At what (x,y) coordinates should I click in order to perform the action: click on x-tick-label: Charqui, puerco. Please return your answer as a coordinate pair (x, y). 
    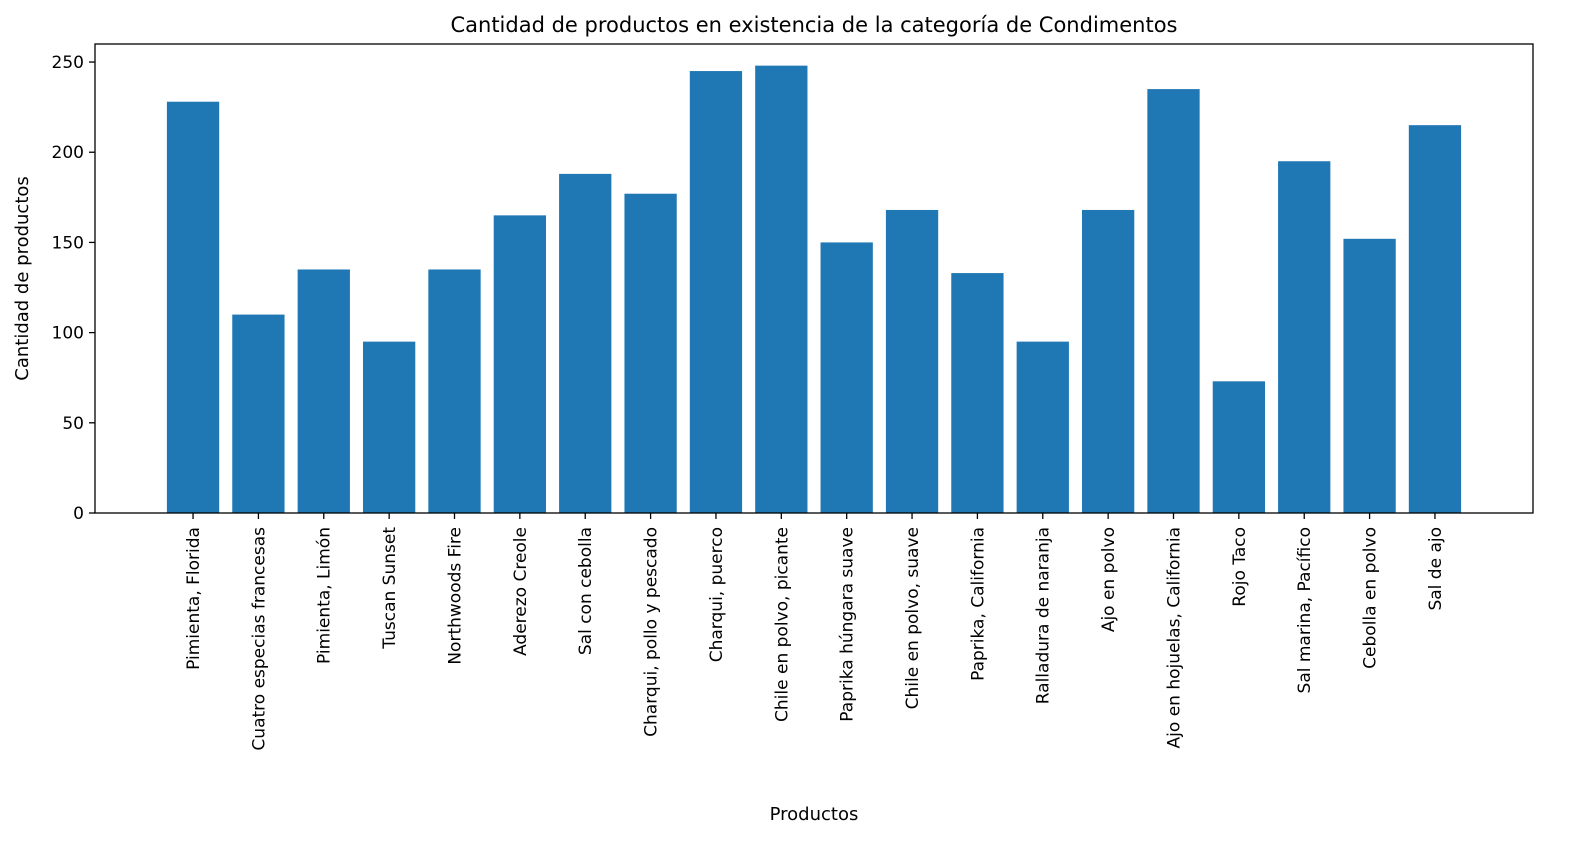
    Looking at the image, I should click on (717, 594).